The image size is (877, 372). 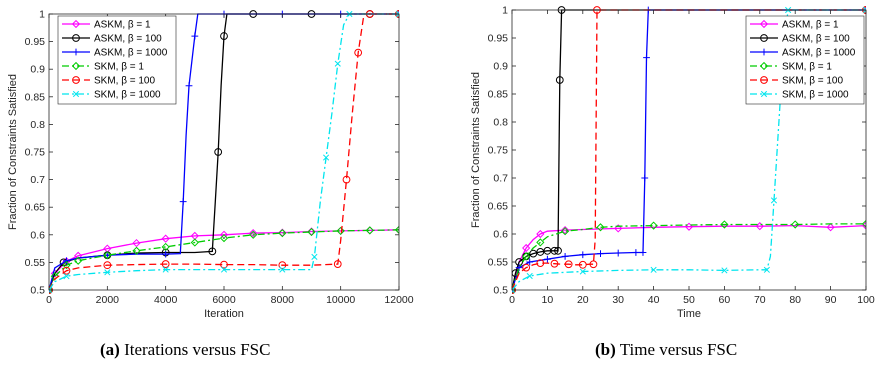 What do you see at coordinates (866, 300) in the screenshot?
I see `x-tick-label: 100` at bounding box center [866, 300].